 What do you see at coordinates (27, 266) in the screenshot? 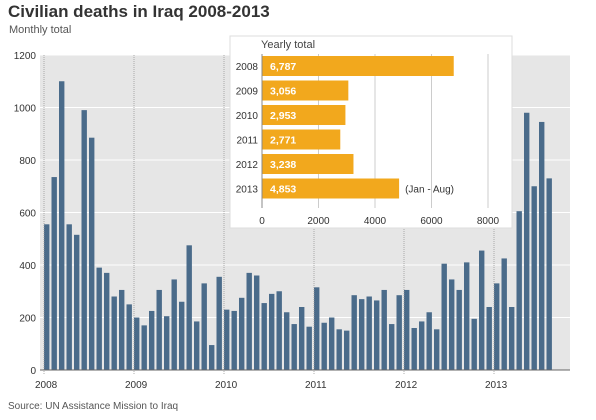
I see `y-tick-label: 400` at bounding box center [27, 266].